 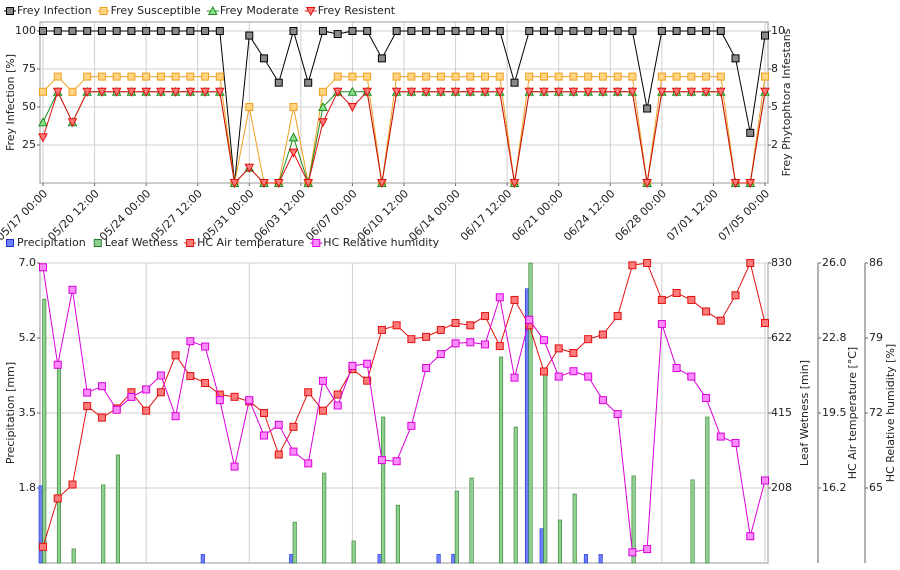 I want to click on tick-label: 100, so click(x=25, y=30).